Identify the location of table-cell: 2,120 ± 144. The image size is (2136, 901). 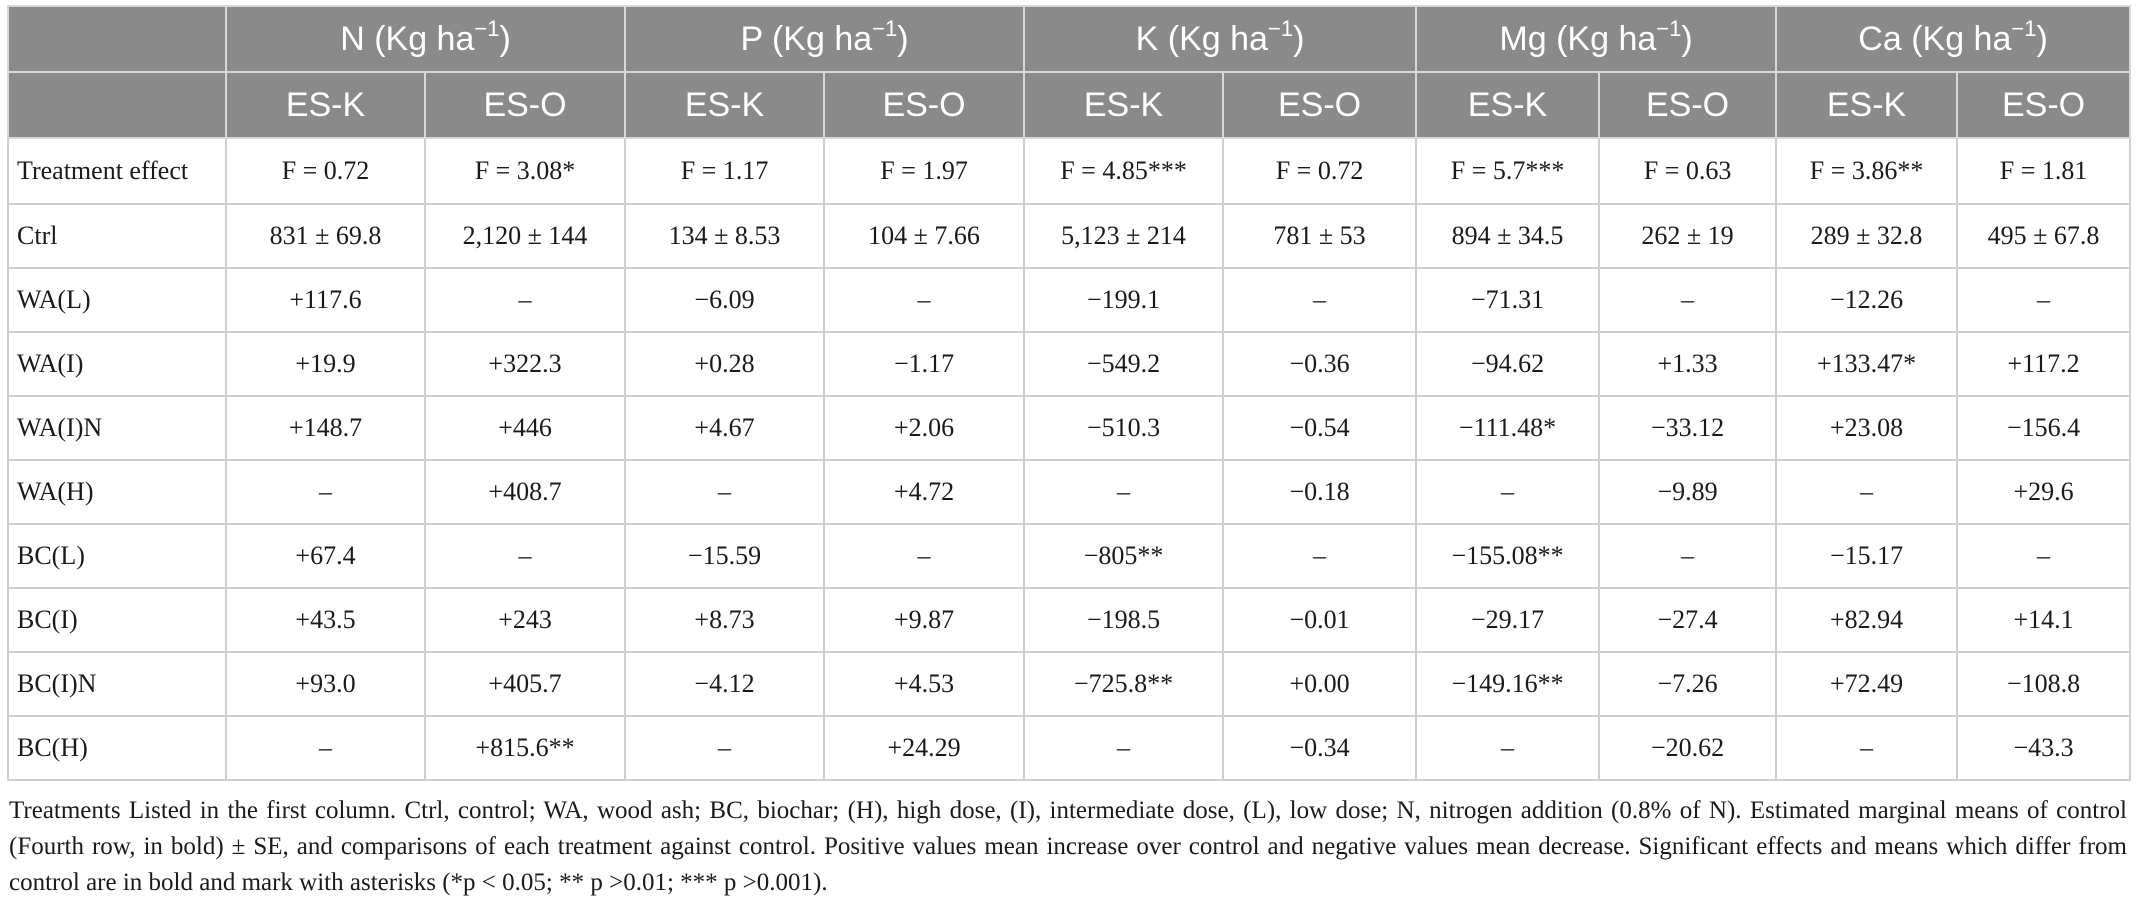
(525, 236).